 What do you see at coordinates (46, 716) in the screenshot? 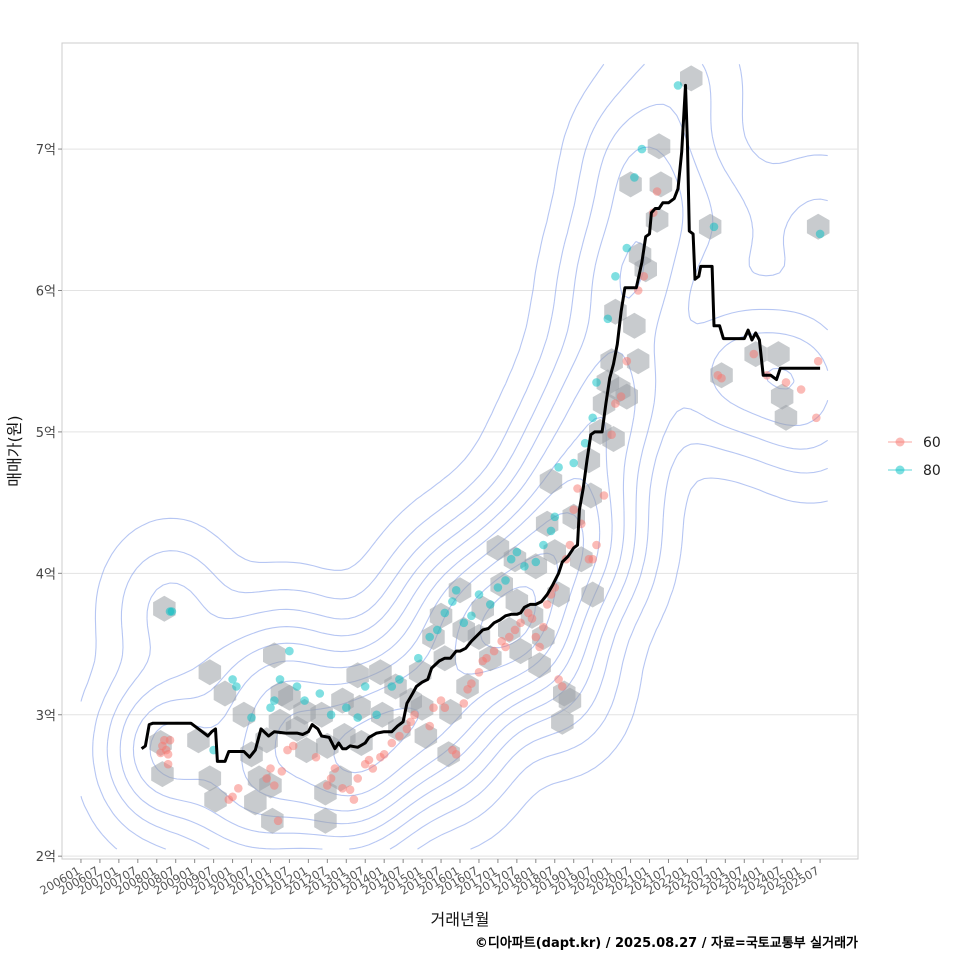
I see `y-tick-label: 3억` at bounding box center [46, 716].